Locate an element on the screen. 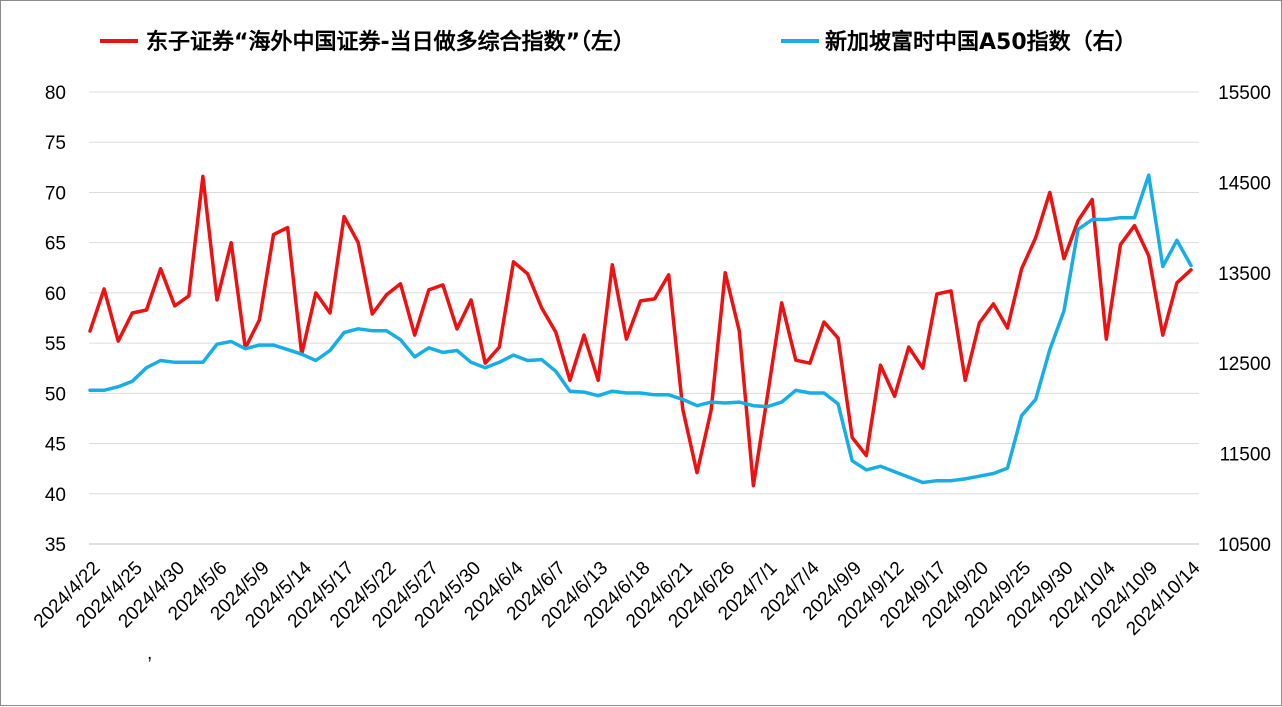  y-left-tick-label: 80 is located at coordinates (55, 93).